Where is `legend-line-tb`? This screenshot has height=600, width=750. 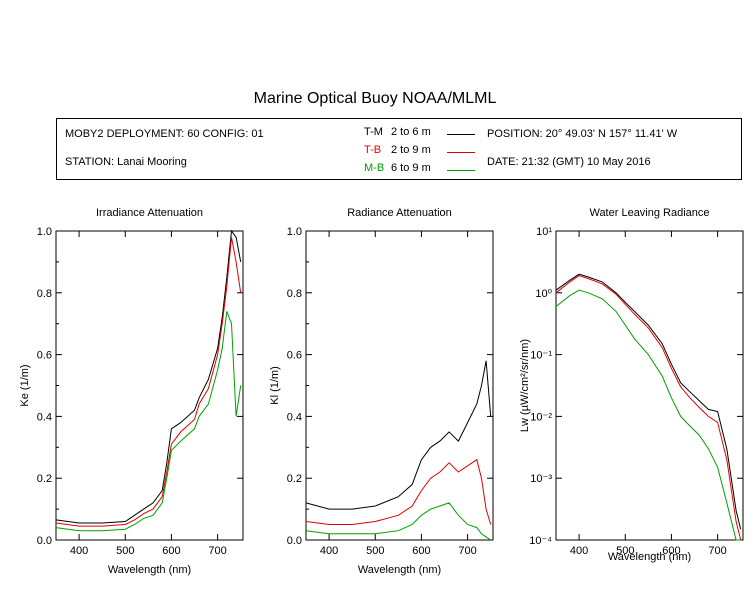
legend-line-tb is located at coordinates (461, 152).